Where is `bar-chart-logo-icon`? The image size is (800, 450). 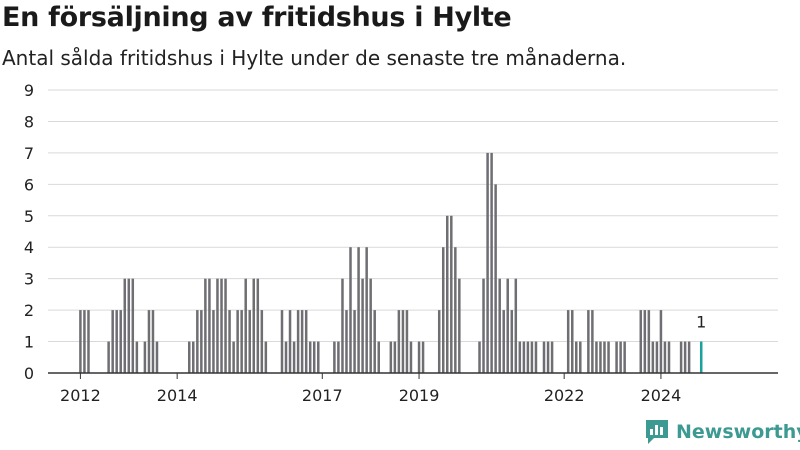
bar-chart-logo-icon is located at coordinates (657, 432).